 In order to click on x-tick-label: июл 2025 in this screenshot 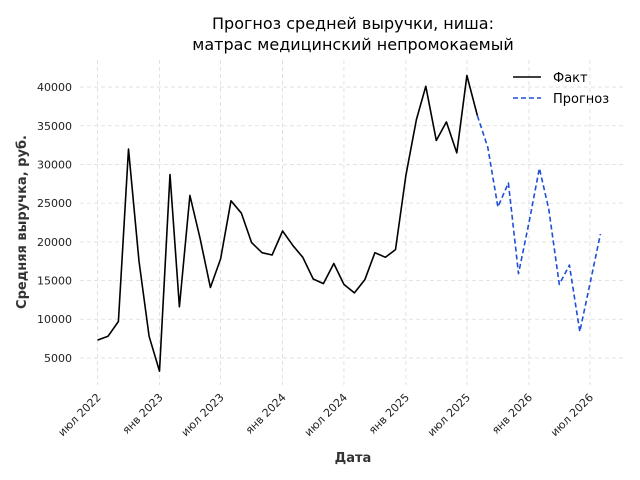, I will do `click(449, 415)`.